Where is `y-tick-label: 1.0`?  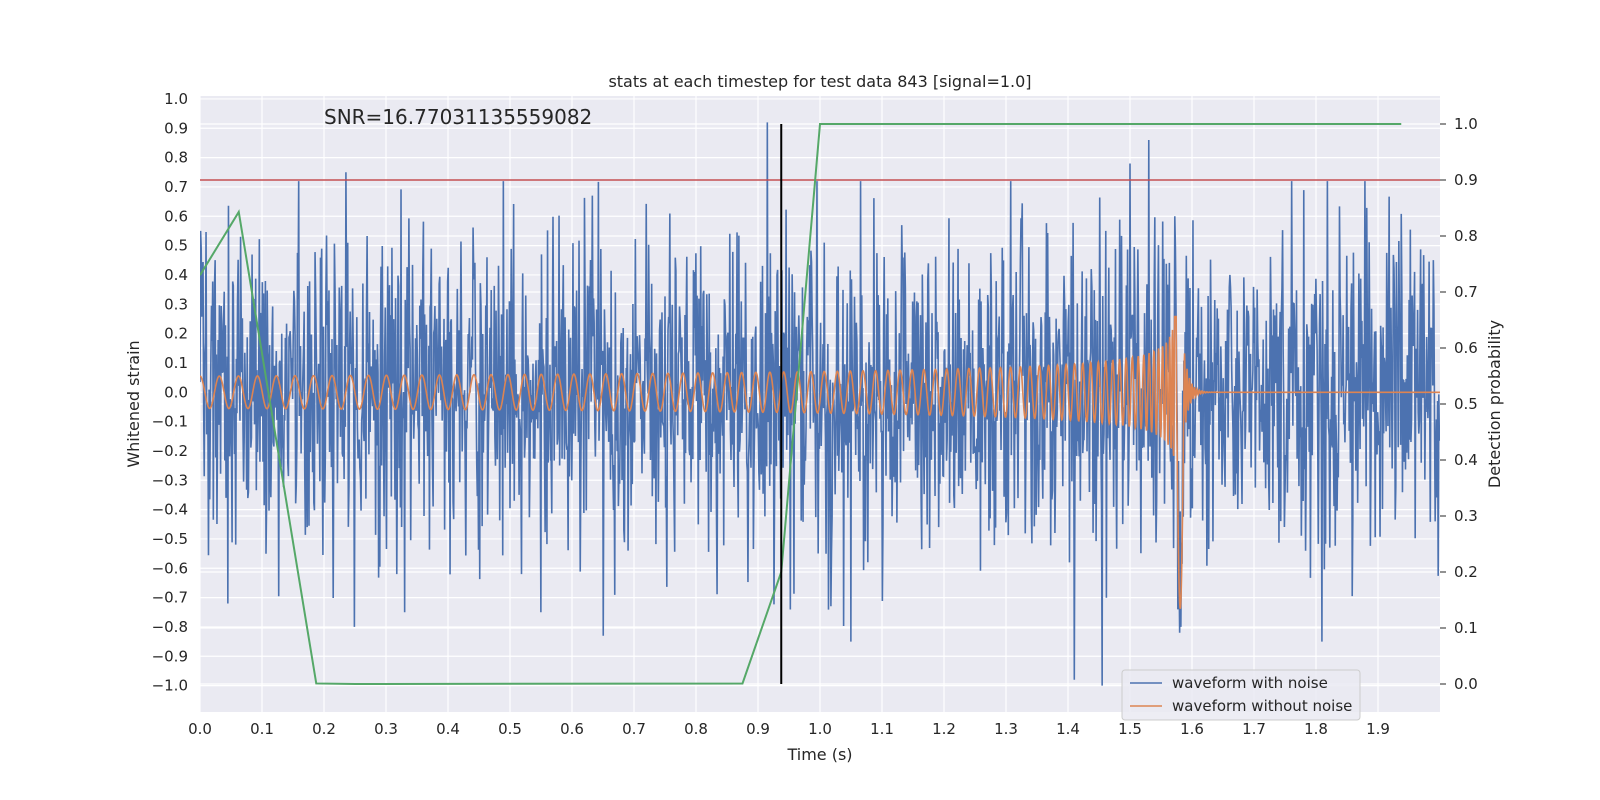
y-tick-label: 1.0 is located at coordinates (176, 99).